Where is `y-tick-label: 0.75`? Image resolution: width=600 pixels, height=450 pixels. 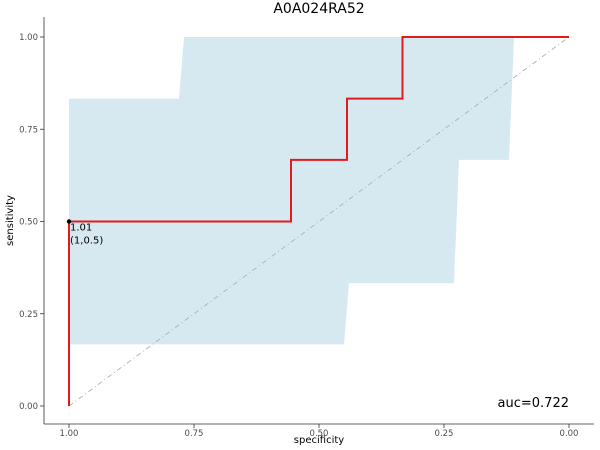 y-tick-label: 0.75 is located at coordinates (28, 130).